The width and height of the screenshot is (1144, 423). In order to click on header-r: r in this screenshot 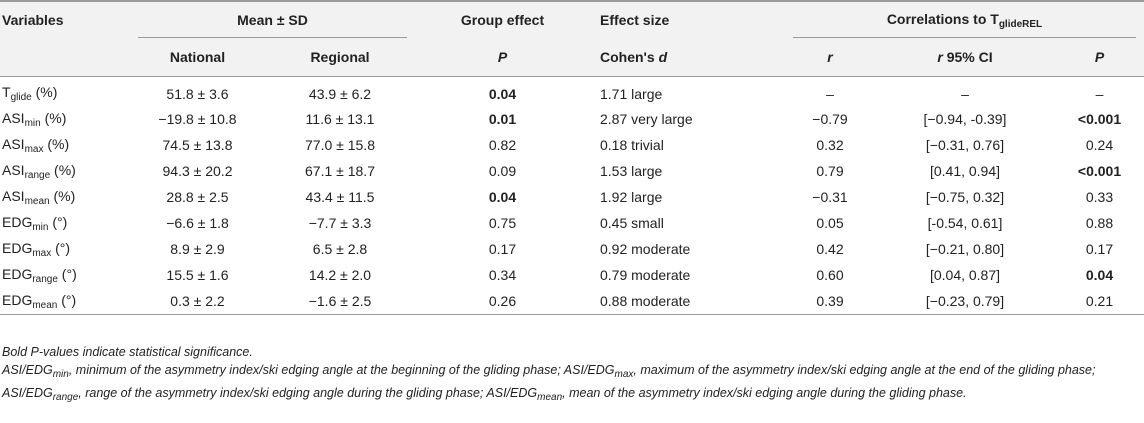, I will do `click(830, 57)`.